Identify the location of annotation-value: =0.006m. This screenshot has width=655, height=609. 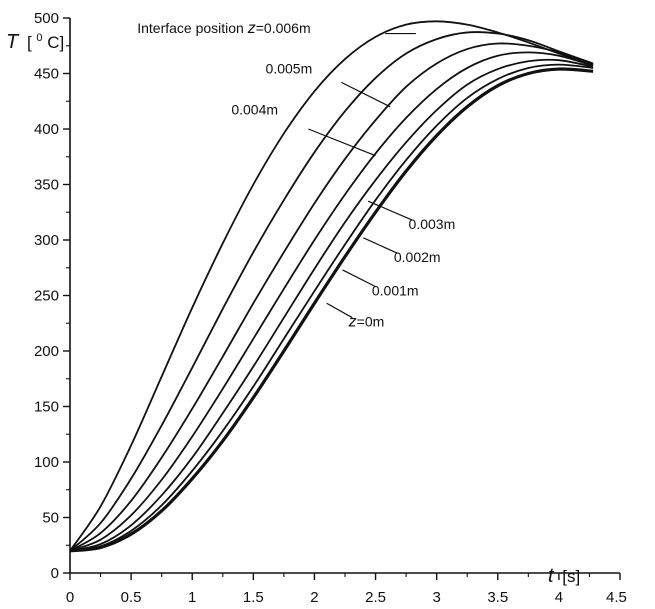
(283, 28).